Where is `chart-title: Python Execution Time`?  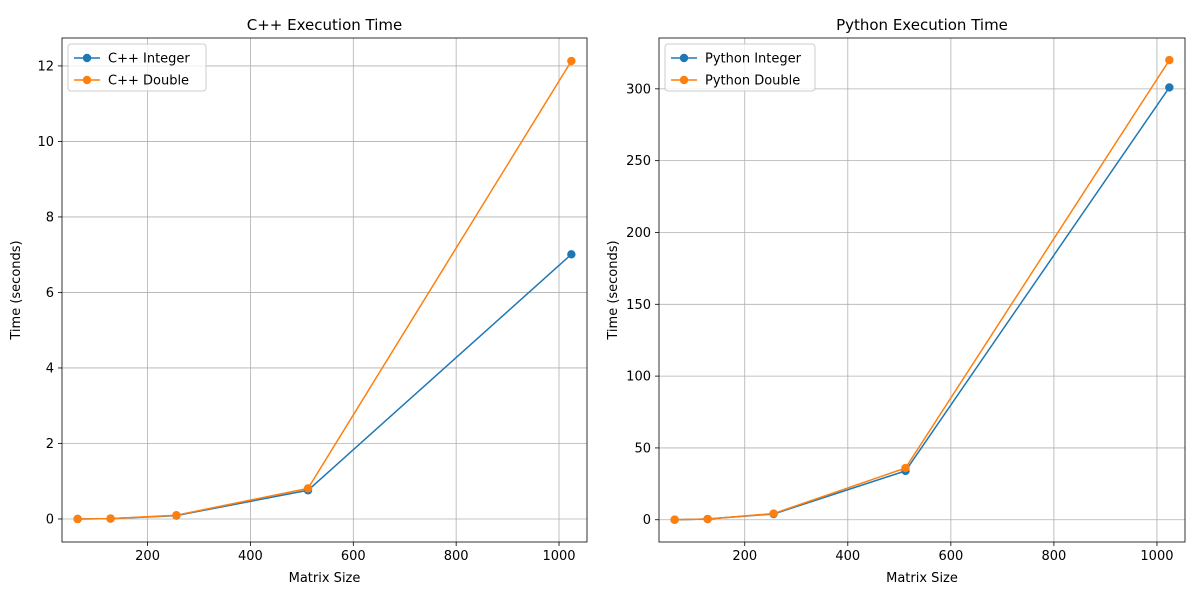
chart-title: Python Execution Time is located at coordinates (922, 25).